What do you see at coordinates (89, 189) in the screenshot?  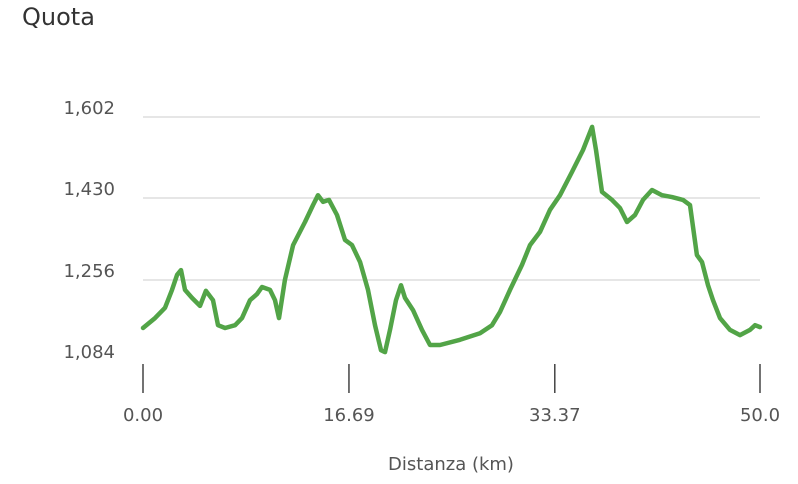 I see `y-tick-label: 1,430` at bounding box center [89, 189].